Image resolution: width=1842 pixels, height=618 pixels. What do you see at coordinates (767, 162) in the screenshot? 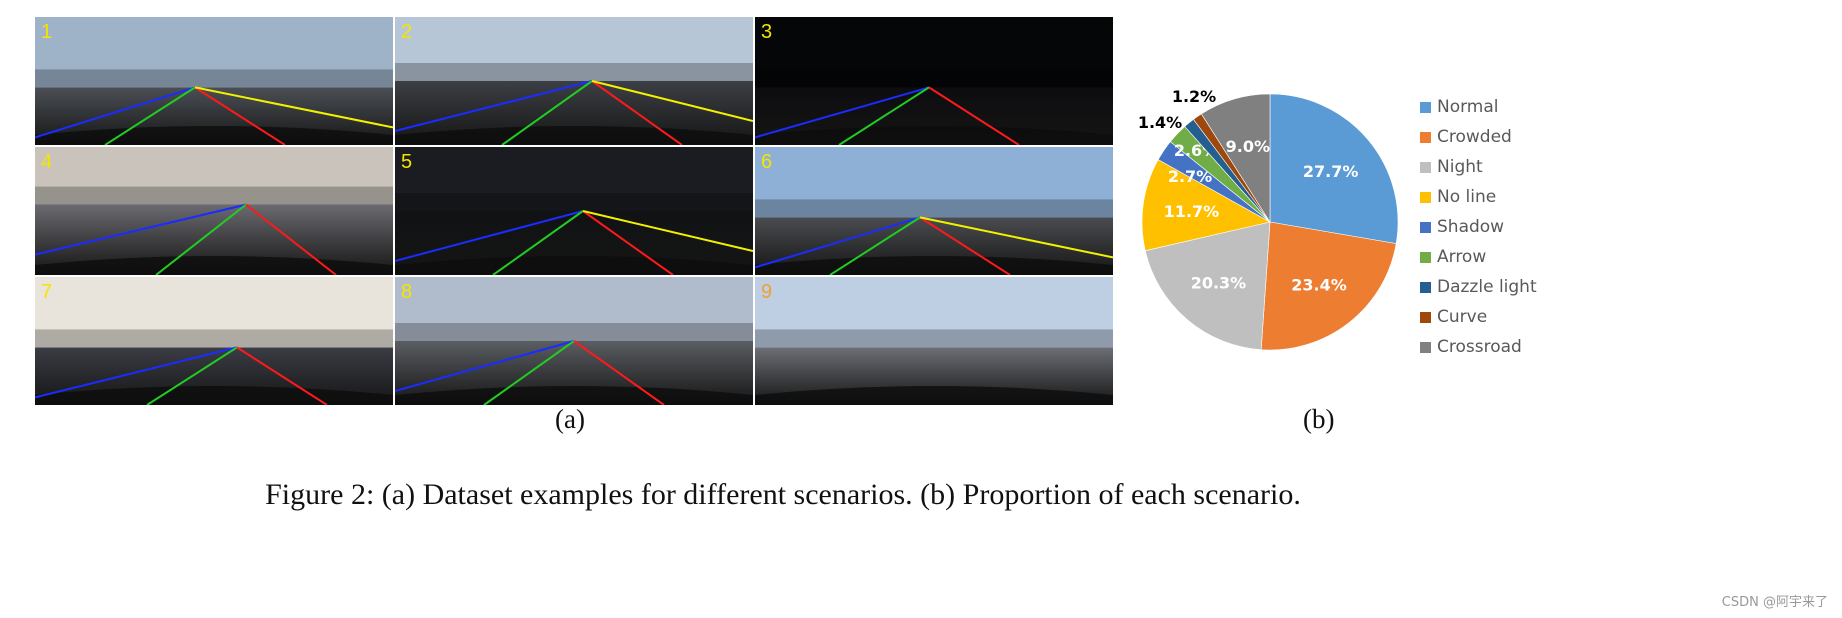
I see `scenario-number: 6` at bounding box center [767, 162].